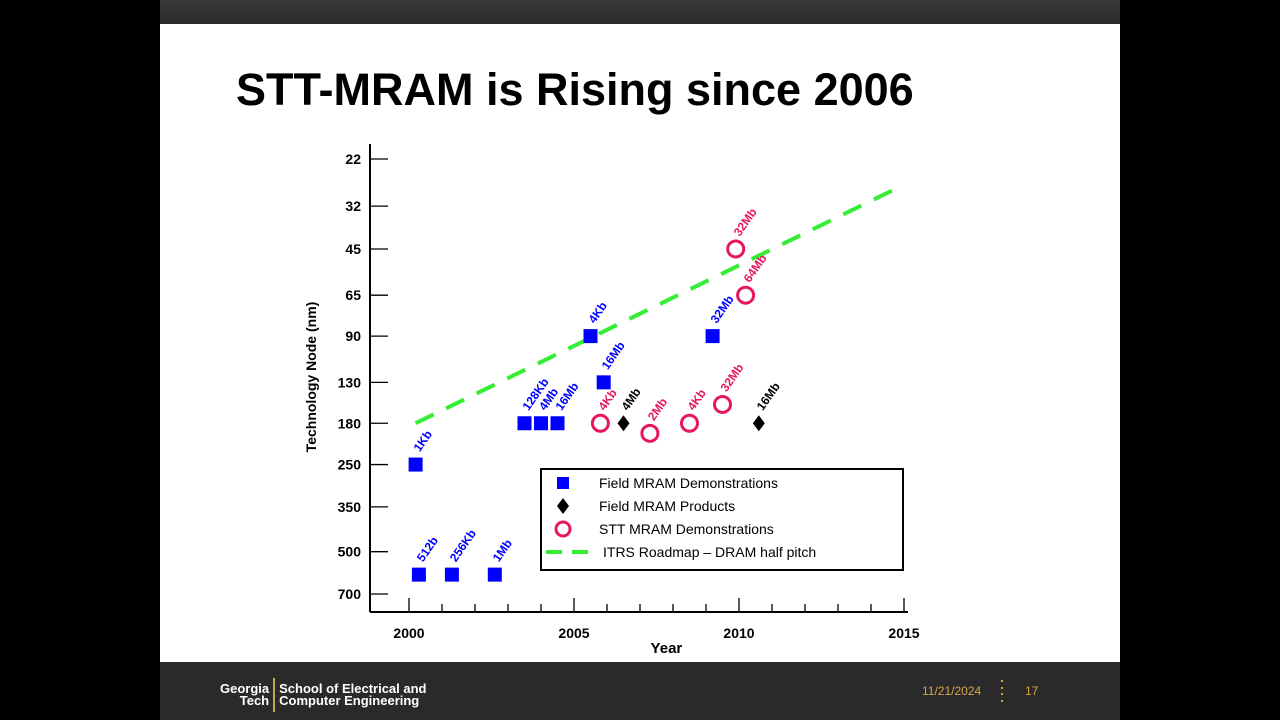 The image size is (1280, 720). What do you see at coordinates (575, 89) in the screenshot?
I see `slide-title: STT-MRAM is Rising since 2006` at bounding box center [575, 89].